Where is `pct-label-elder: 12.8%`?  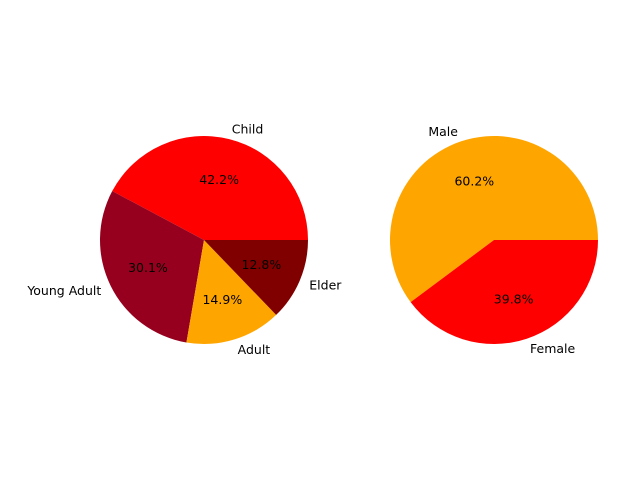
pct-label-elder: 12.8% is located at coordinates (262, 264).